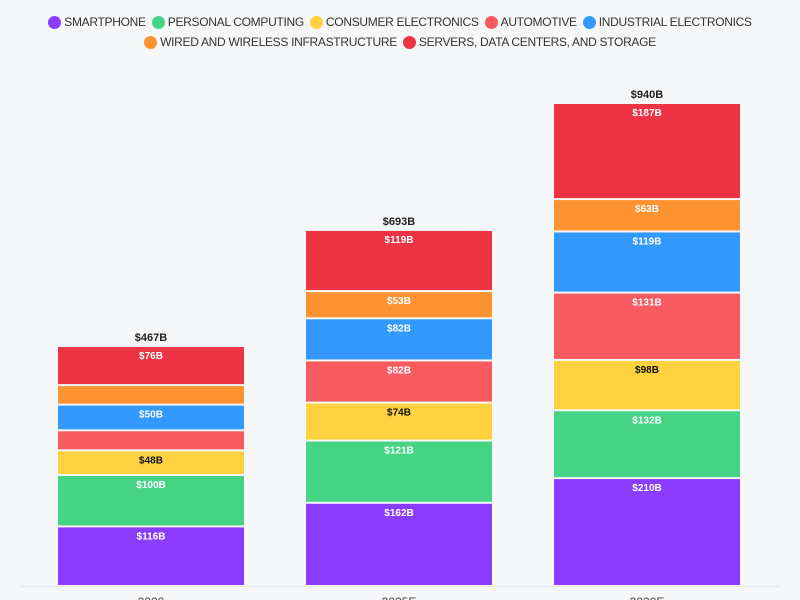  I want to click on segment-label: $131B, so click(646, 303).